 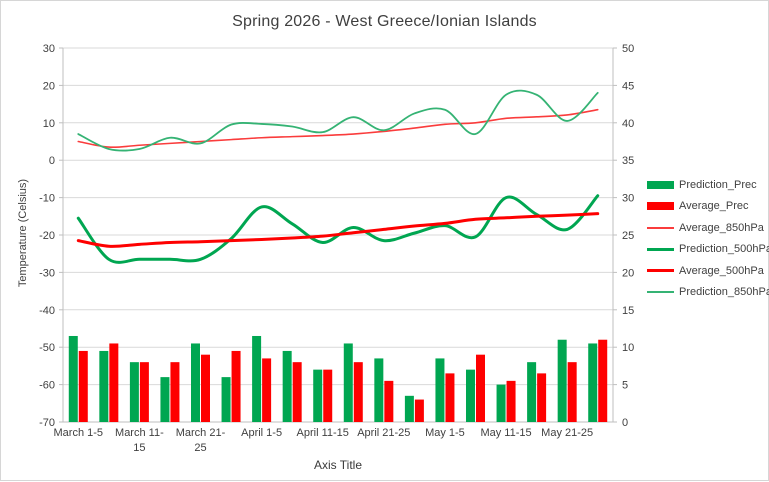 What do you see at coordinates (49, 49) in the screenshot?
I see `left-axis-tick-label: 30` at bounding box center [49, 49].